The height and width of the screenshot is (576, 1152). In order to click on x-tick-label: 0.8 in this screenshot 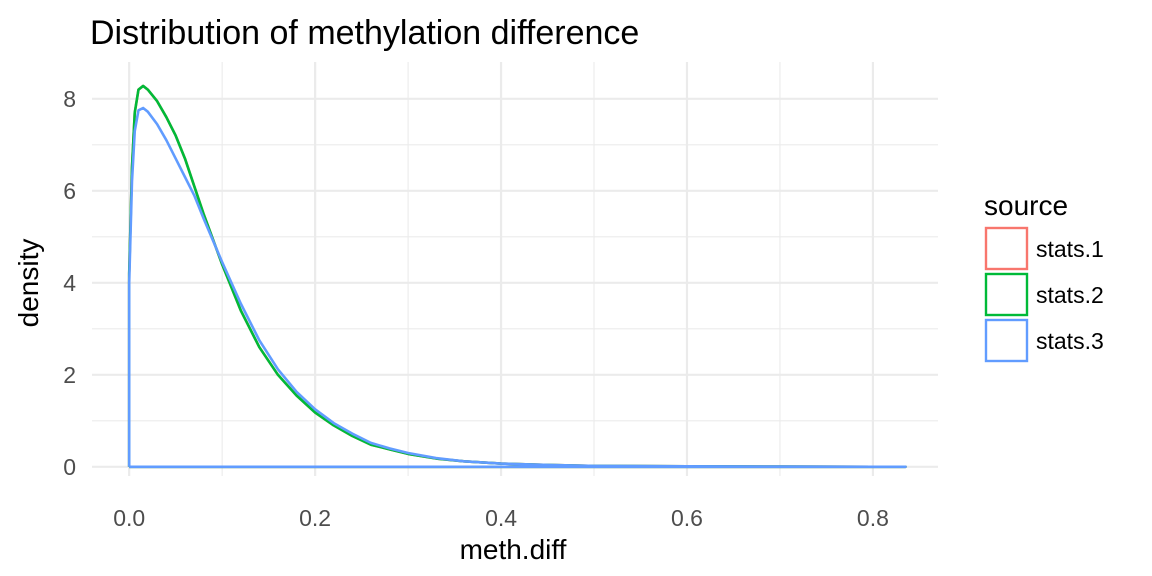, I will do `click(873, 518)`.